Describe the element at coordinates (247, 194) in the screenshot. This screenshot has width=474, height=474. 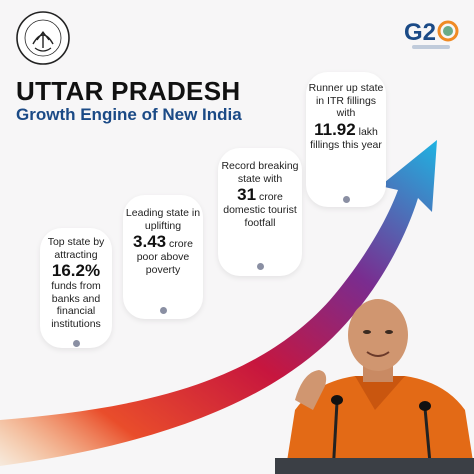
I see `highlight-figure: 31` at that location.